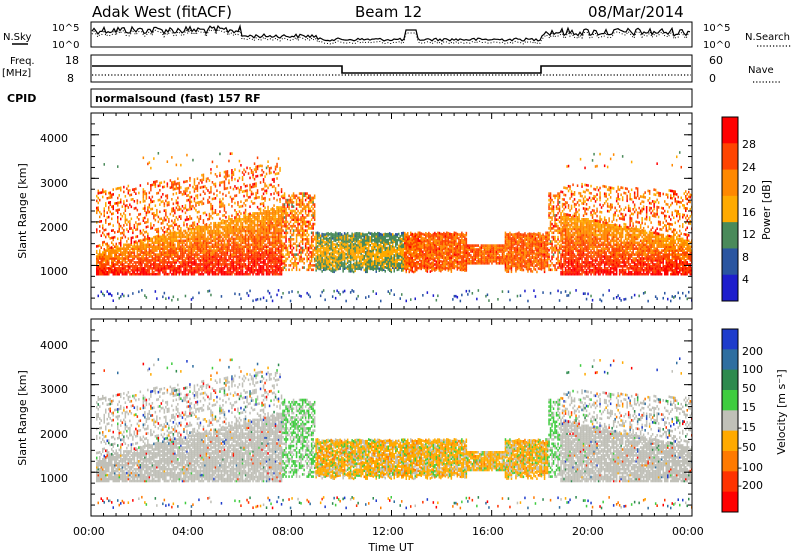 The width and height of the screenshot is (800, 554). What do you see at coordinates (65, 28) in the screenshot?
I see `noise-tick-left-top: 10^5` at bounding box center [65, 28].